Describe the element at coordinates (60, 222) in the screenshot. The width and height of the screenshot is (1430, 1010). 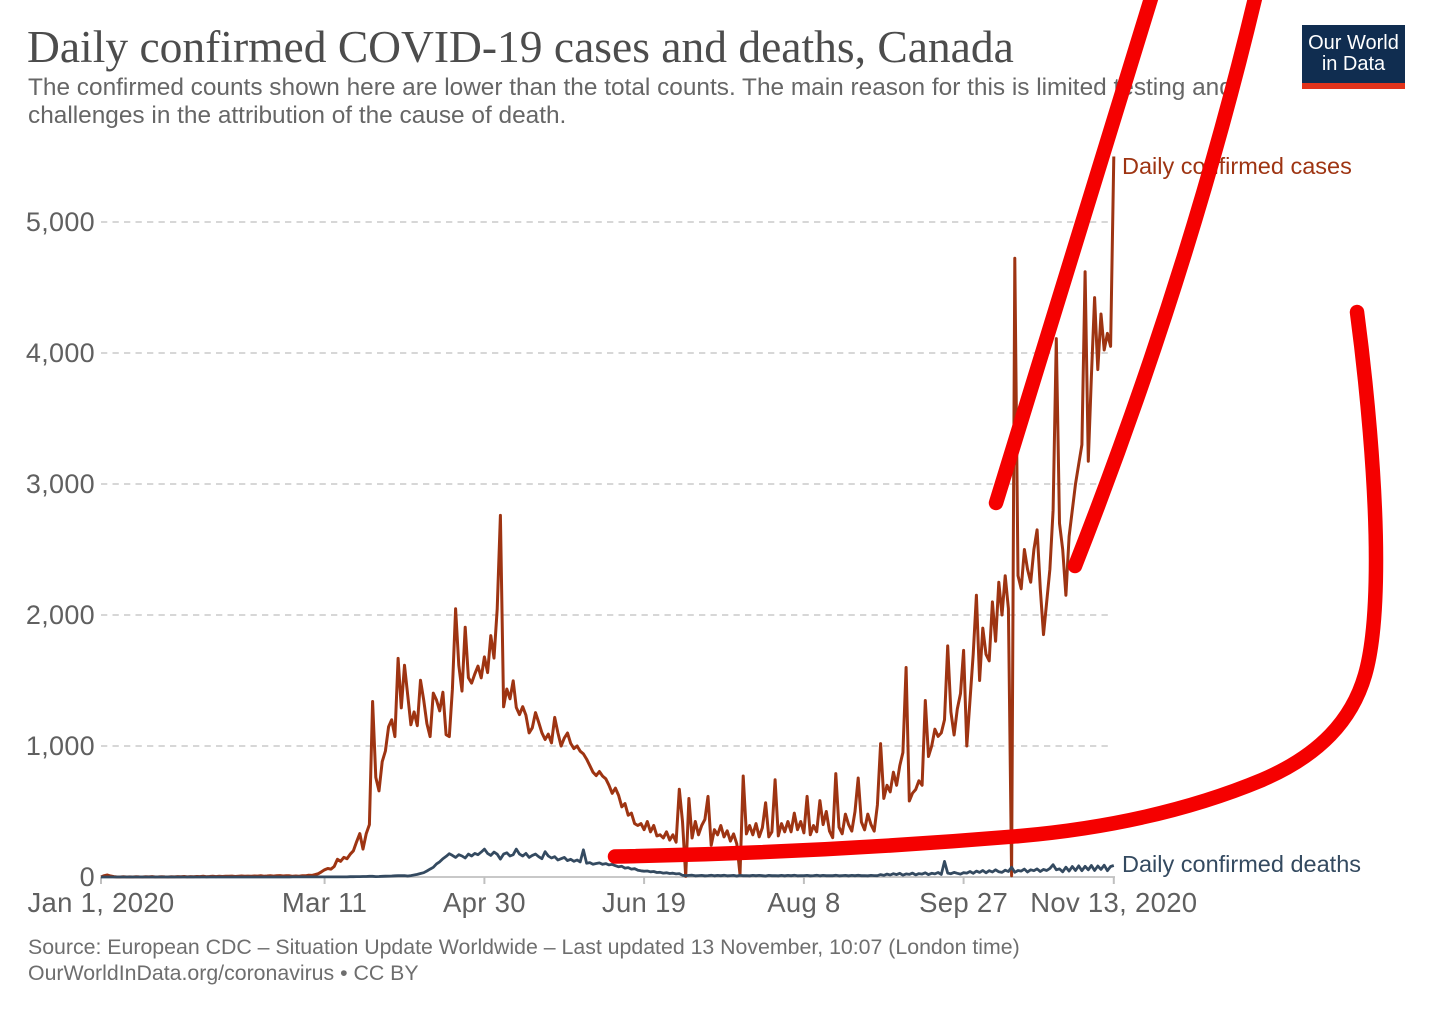
I see `svg-text: 5,000` at that location.